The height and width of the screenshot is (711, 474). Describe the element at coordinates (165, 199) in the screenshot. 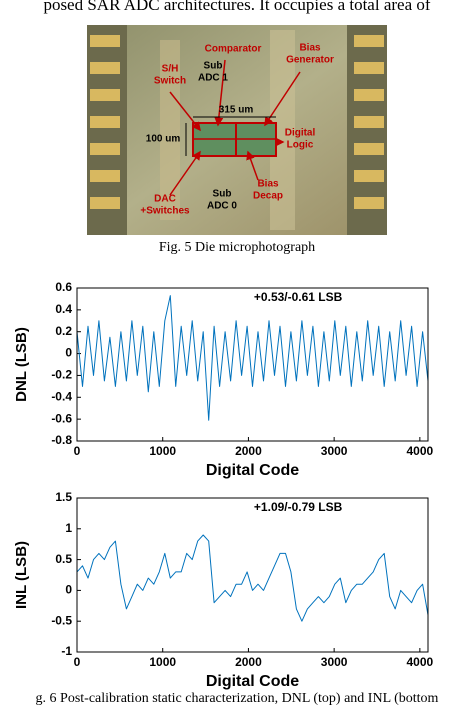

I see `die-label: DAC` at that location.